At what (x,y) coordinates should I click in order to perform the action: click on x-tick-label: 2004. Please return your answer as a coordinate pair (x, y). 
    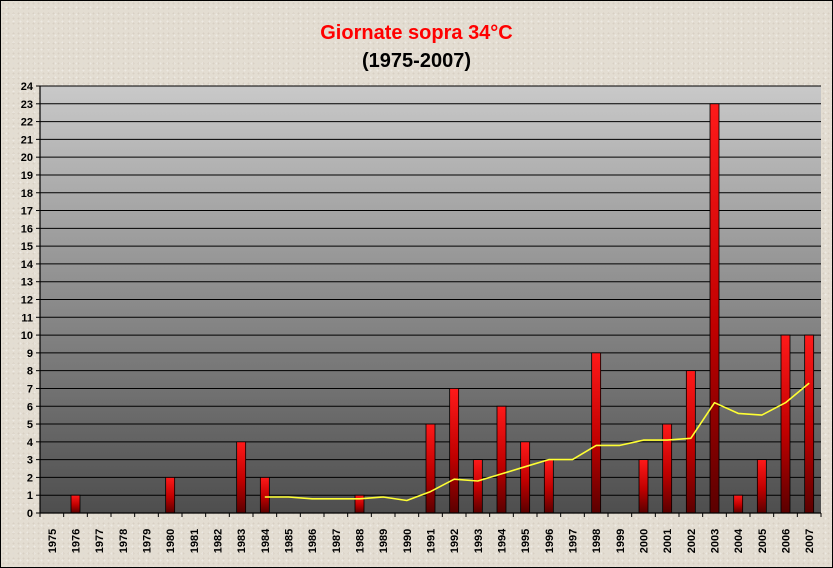
    Looking at the image, I should click on (739, 540).